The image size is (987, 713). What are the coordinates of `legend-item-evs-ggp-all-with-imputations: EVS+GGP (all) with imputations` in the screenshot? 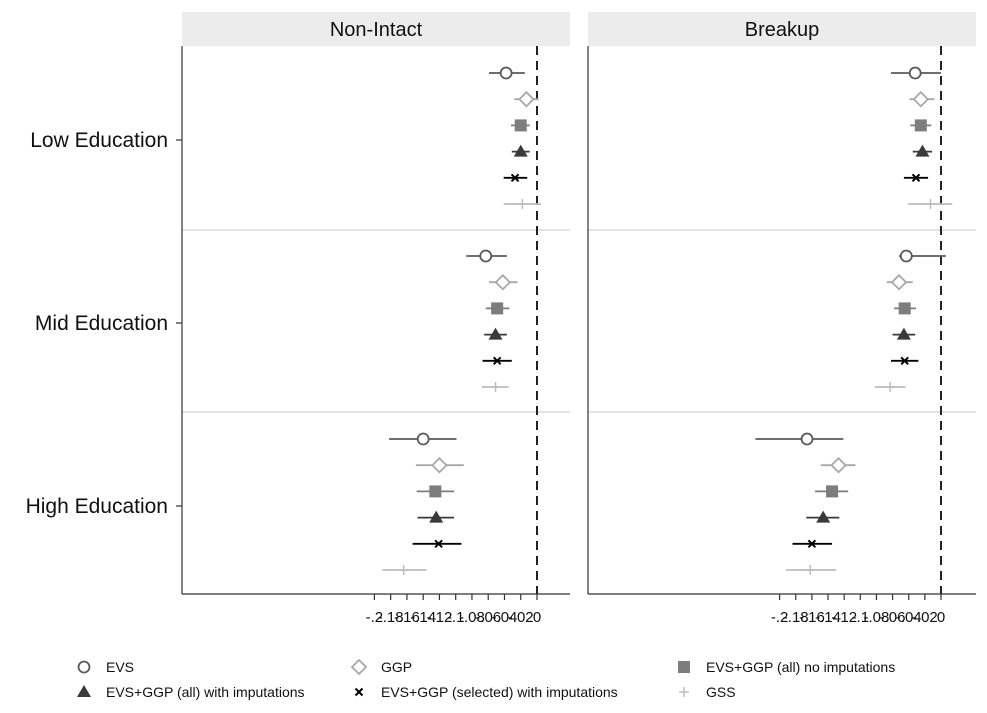 It's located at (191, 692).